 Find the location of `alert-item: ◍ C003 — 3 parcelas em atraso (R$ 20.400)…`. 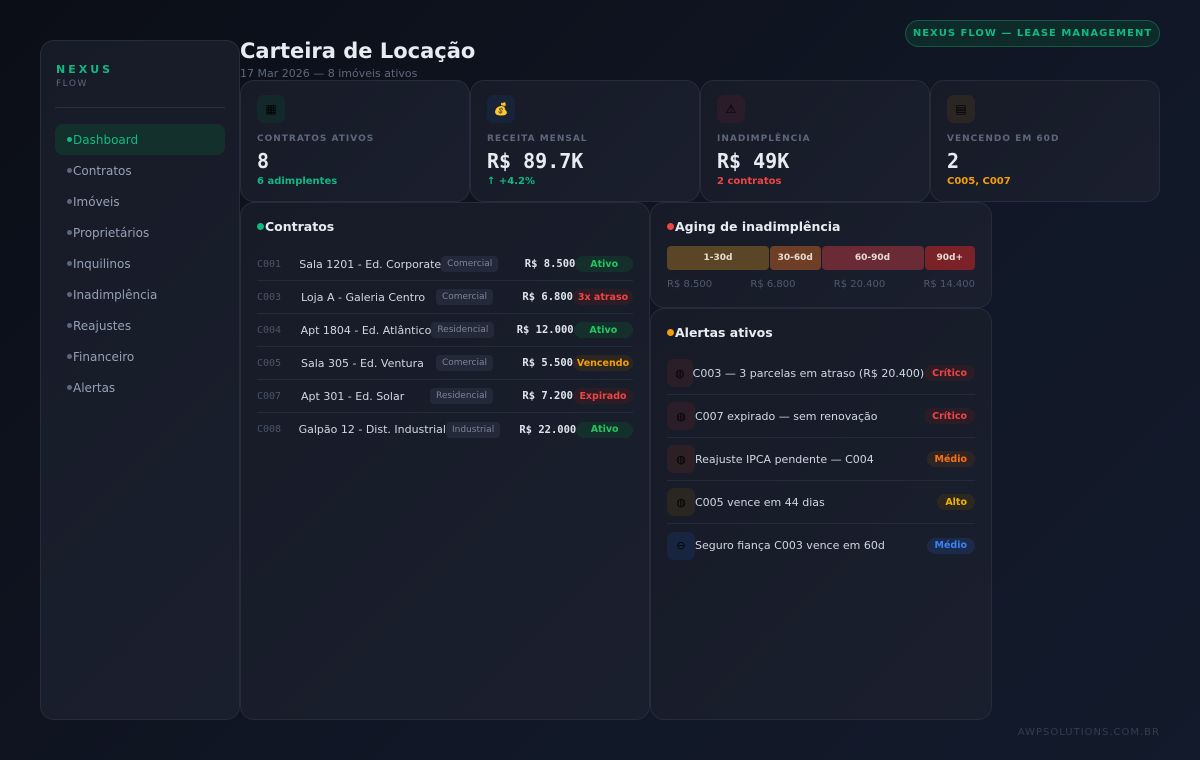

alert-item: ◍ C003 — 3 parcelas em atraso (R$ 20.400)… is located at coordinates (821, 373).